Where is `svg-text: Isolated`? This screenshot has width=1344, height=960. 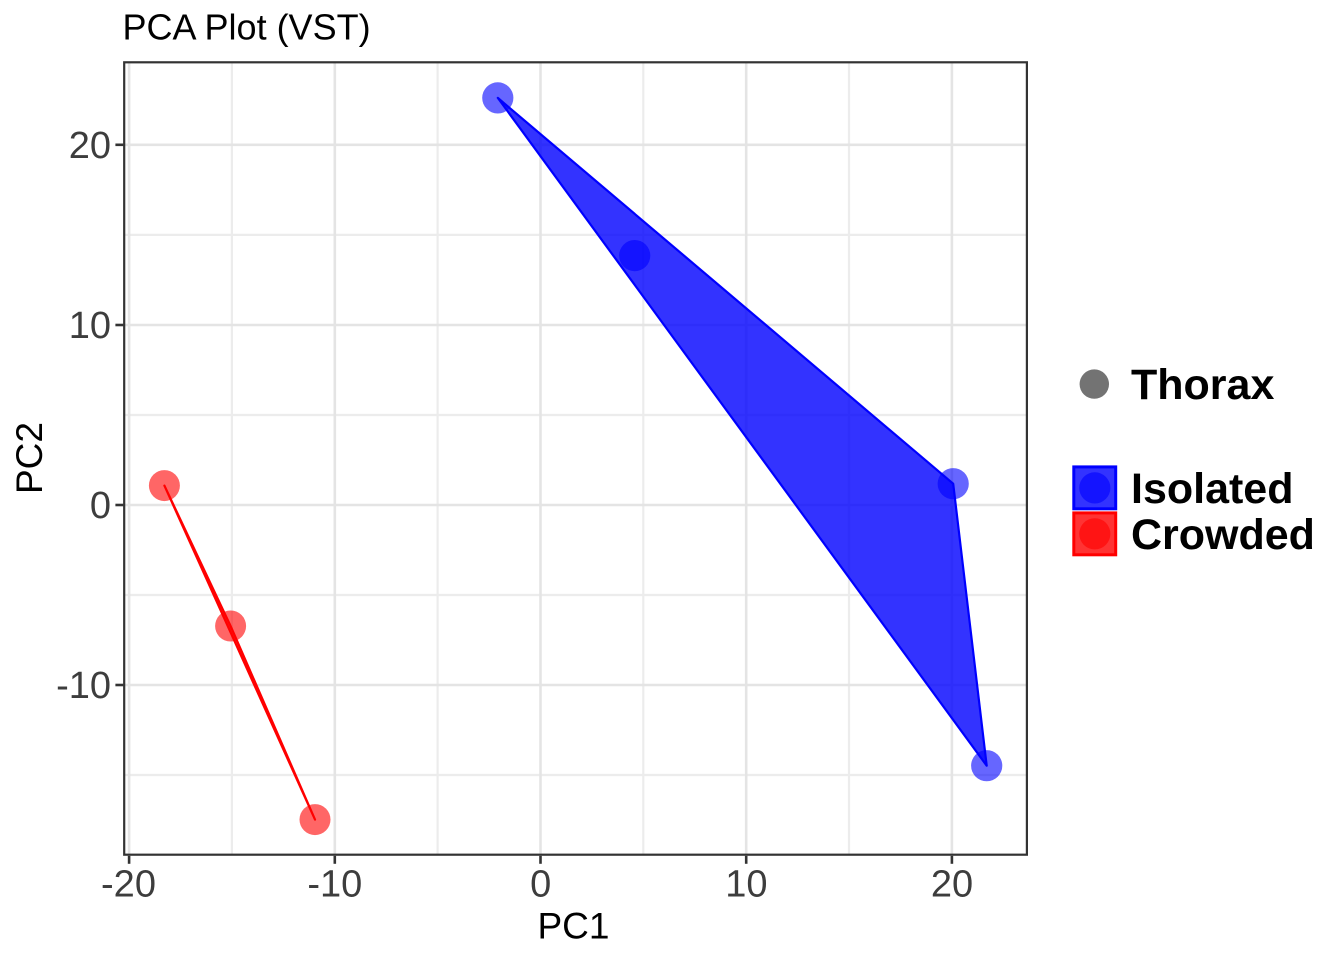
svg-text: Isolated is located at coordinates (1212, 489).